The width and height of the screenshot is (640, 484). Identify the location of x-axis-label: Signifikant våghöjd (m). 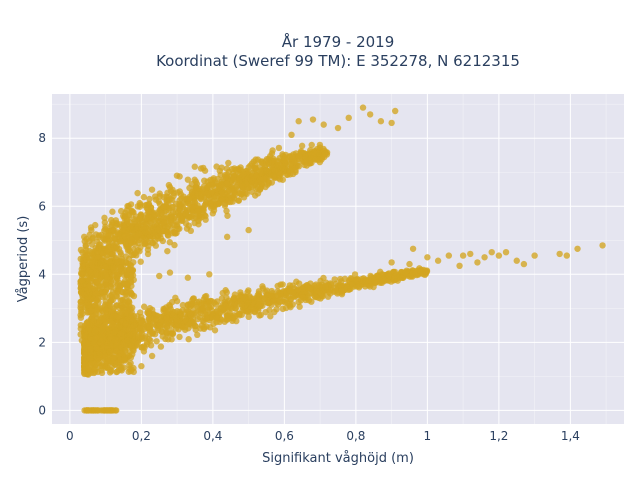
(338, 458).